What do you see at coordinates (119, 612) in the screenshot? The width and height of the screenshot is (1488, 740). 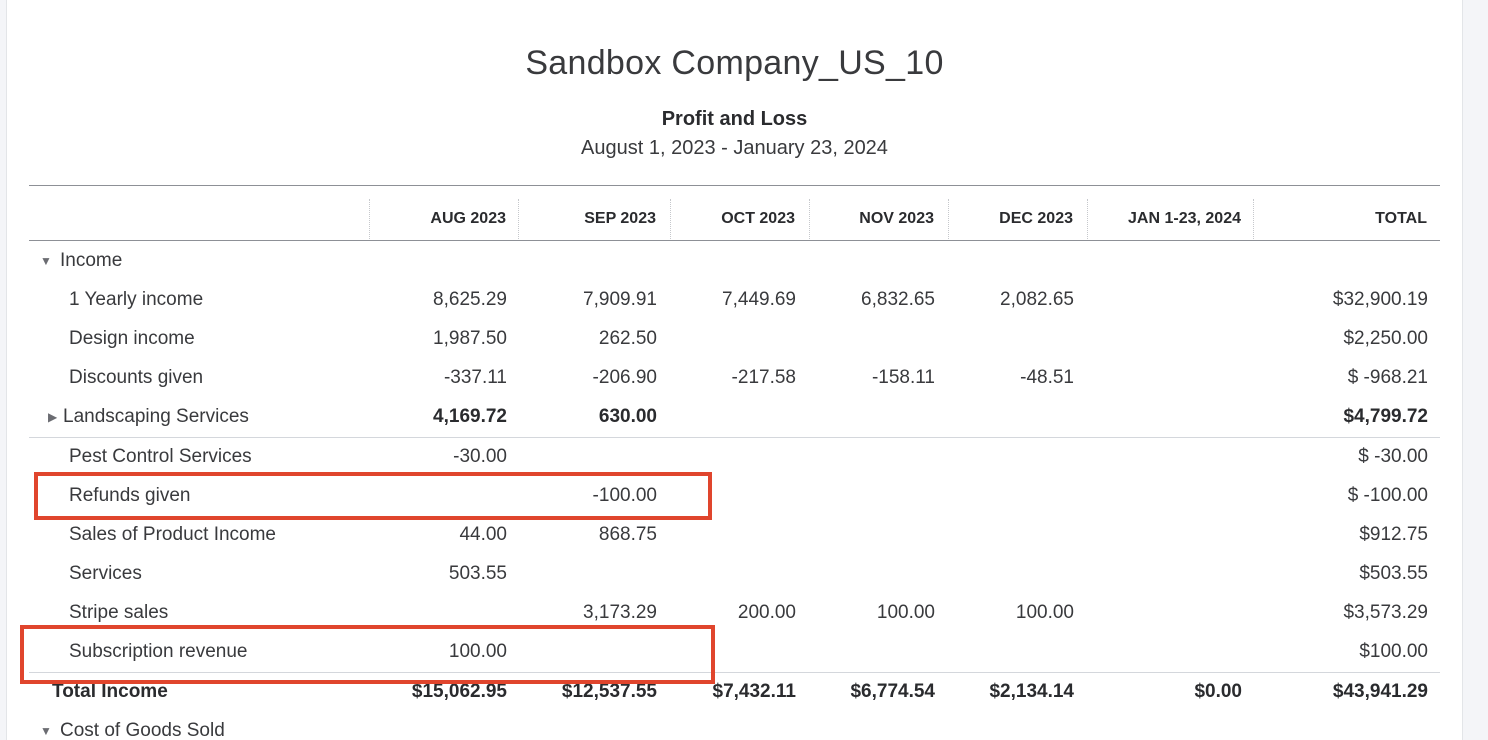 I see `row-label: Stripe sales` at bounding box center [119, 612].